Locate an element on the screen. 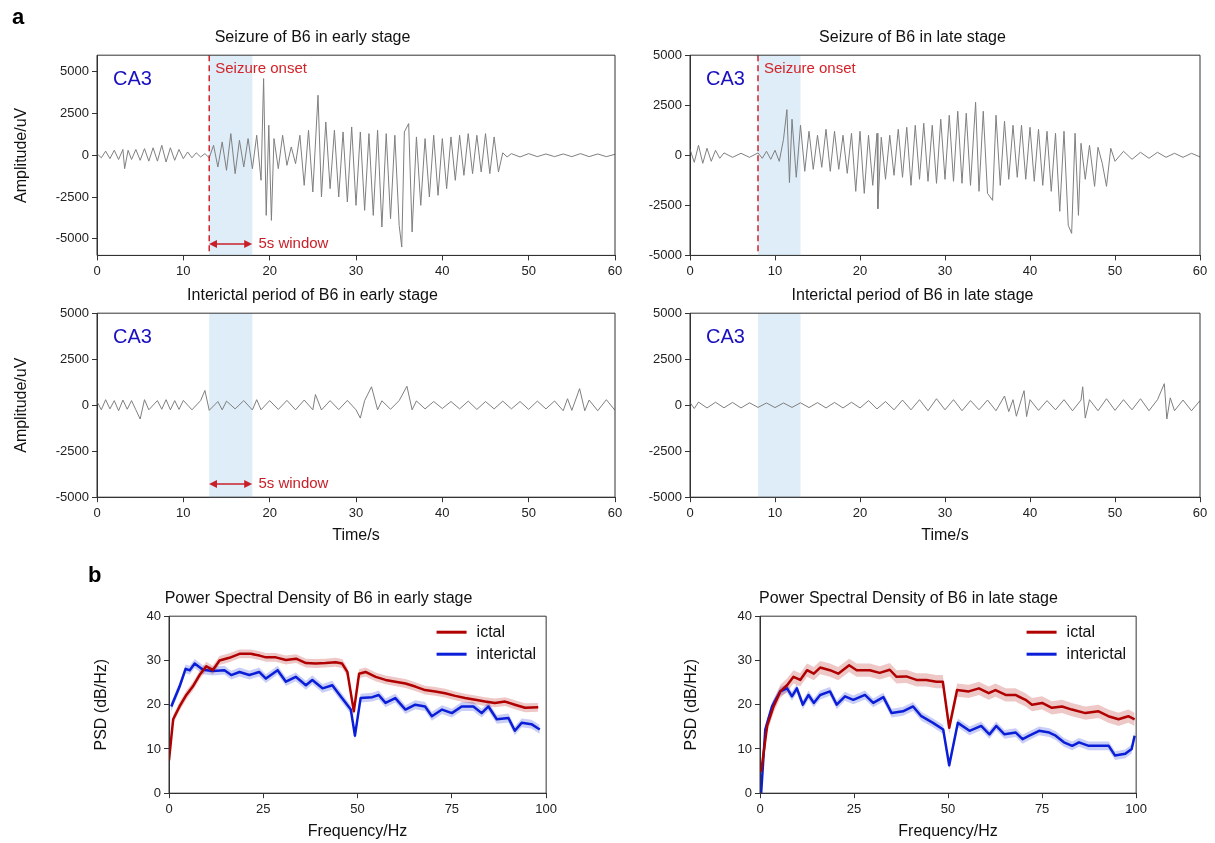  chart-title: Seizure of B6 in late stage is located at coordinates (912, 37).